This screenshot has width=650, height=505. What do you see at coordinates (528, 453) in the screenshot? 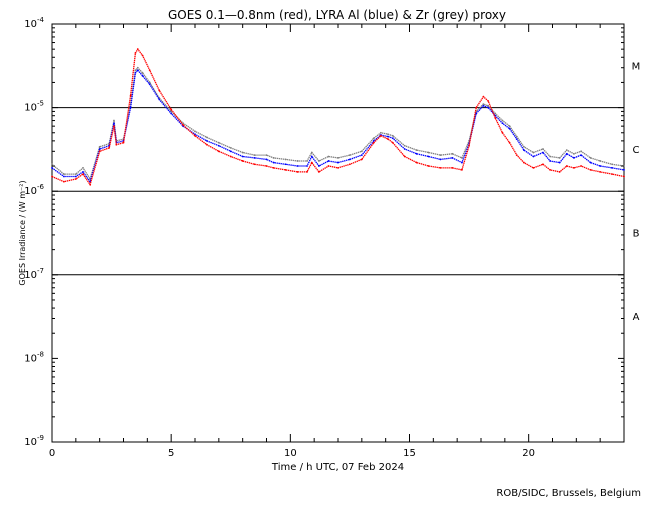
I see `x-tick-label-4: 20` at bounding box center [528, 453].